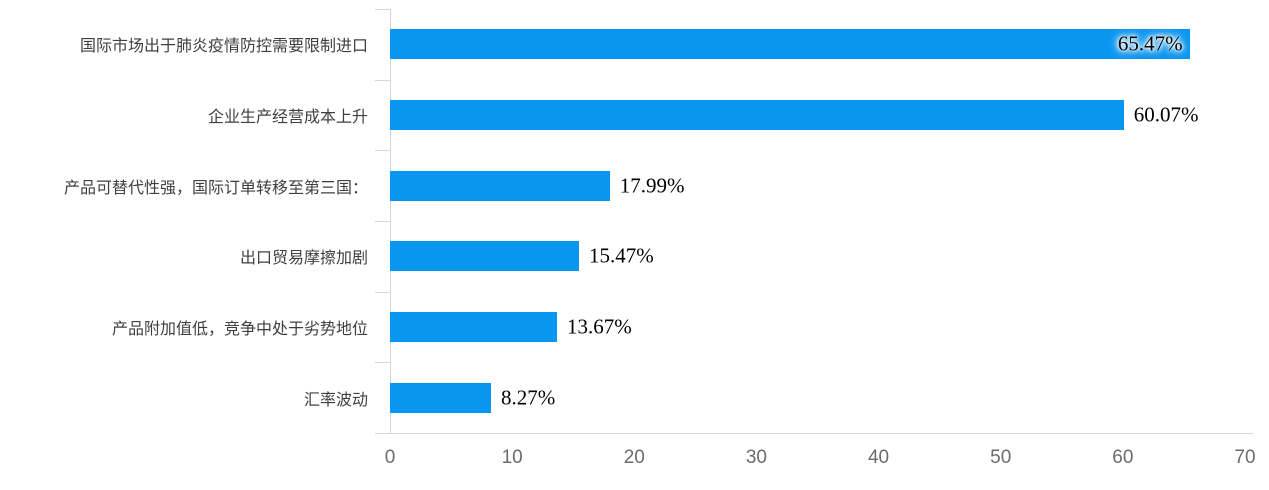  What do you see at coordinates (1001, 457) in the screenshot?
I see `x-tick-label: 50` at bounding box center [1001, 457].